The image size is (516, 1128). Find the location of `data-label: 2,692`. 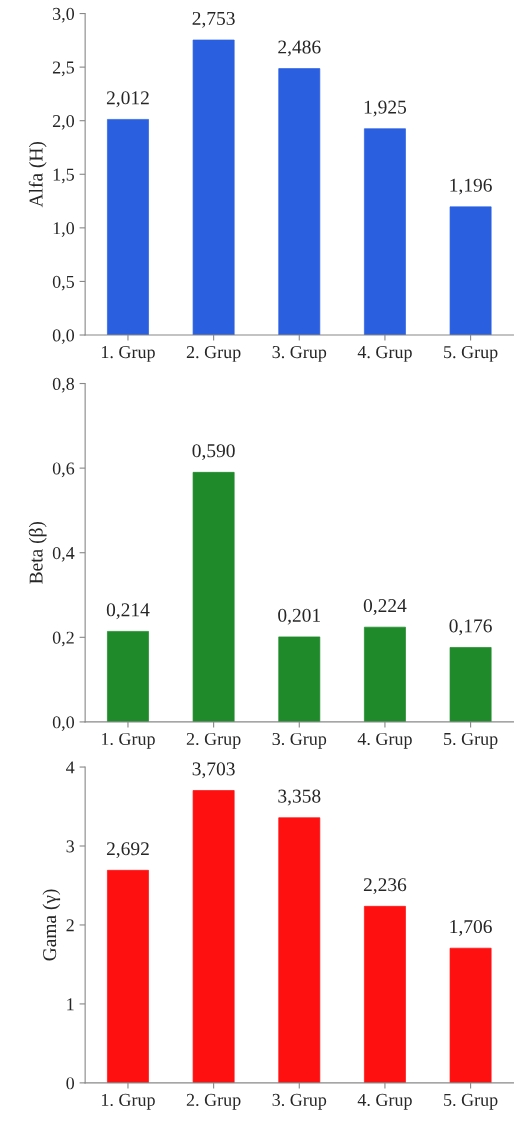

data-label: 2,692 is located at coordinates (127, 850).